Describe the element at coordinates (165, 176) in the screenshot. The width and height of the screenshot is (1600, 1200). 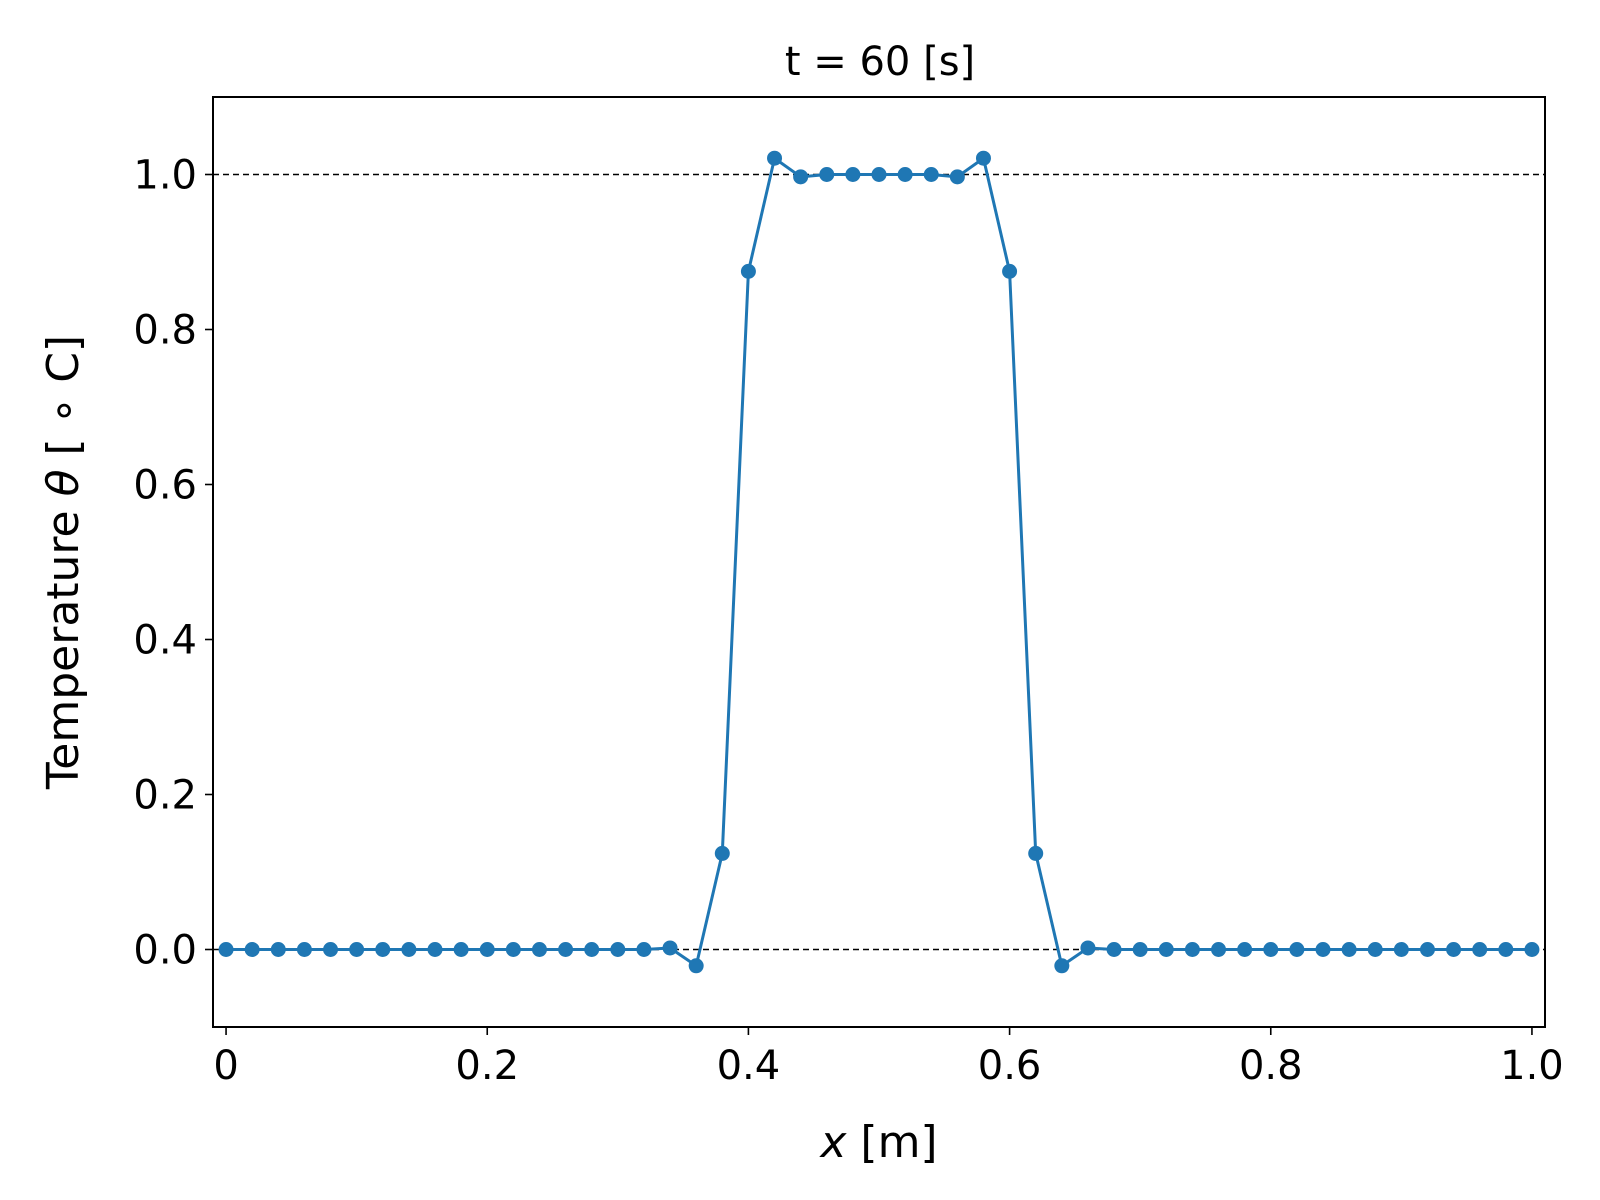
I see `y-tick-label: 1.0` at that location.